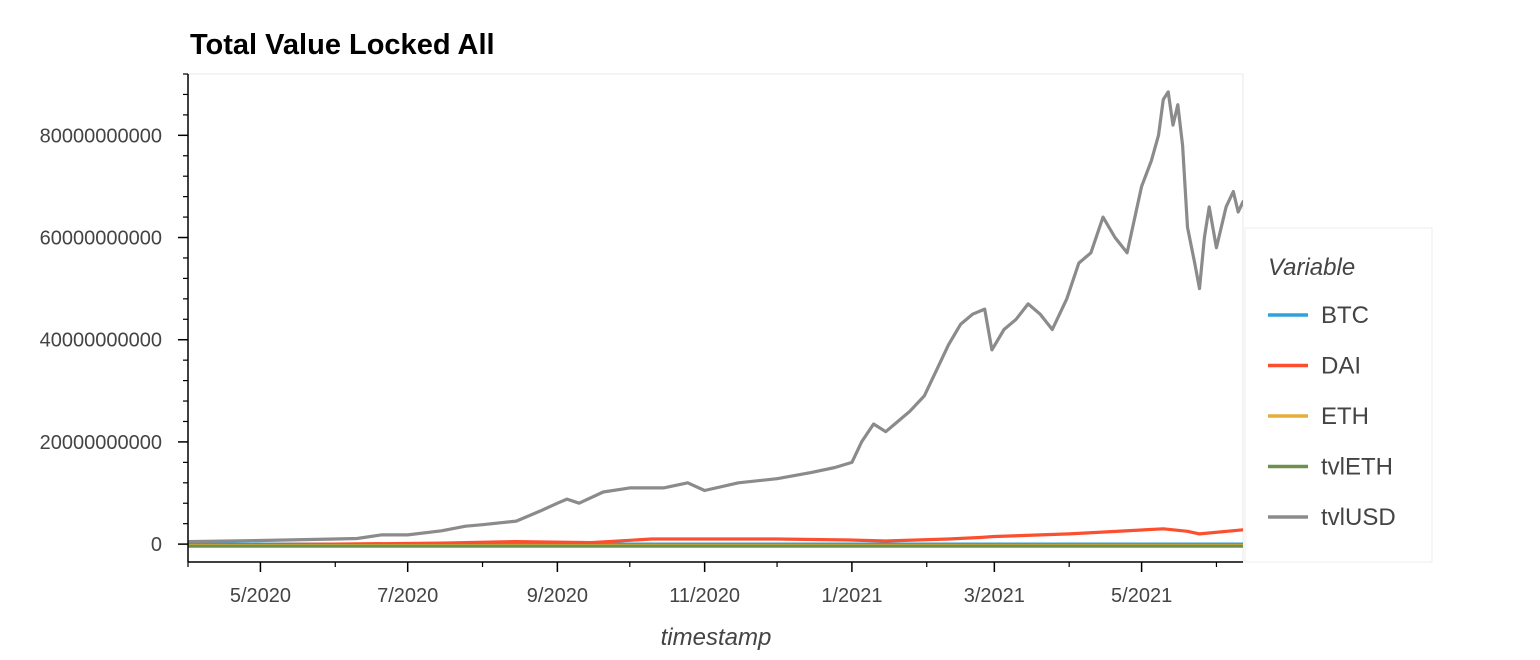  I want to click on legend-title: Variable, so click(1311, 267).